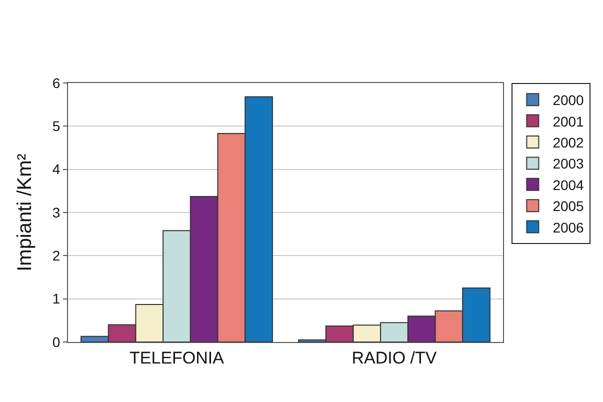  Describe the element at coordinates (56, 126) in the screenshot. I see `y-tick-label: 5` at that location.